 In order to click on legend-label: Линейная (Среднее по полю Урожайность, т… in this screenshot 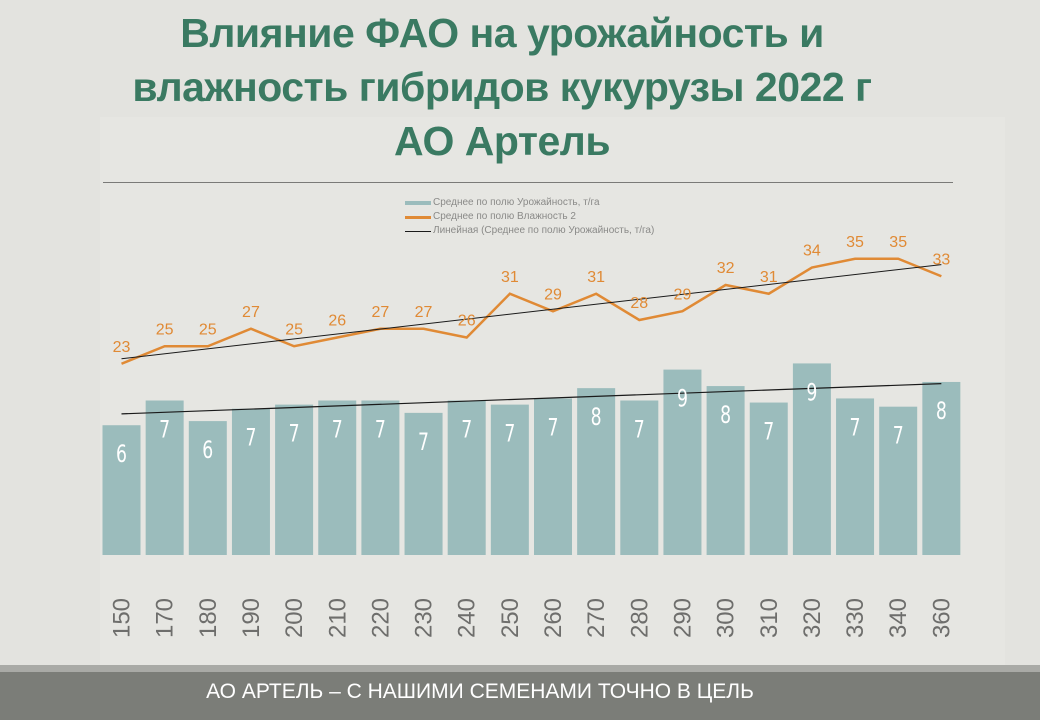, I will do `click(544, 230)`.